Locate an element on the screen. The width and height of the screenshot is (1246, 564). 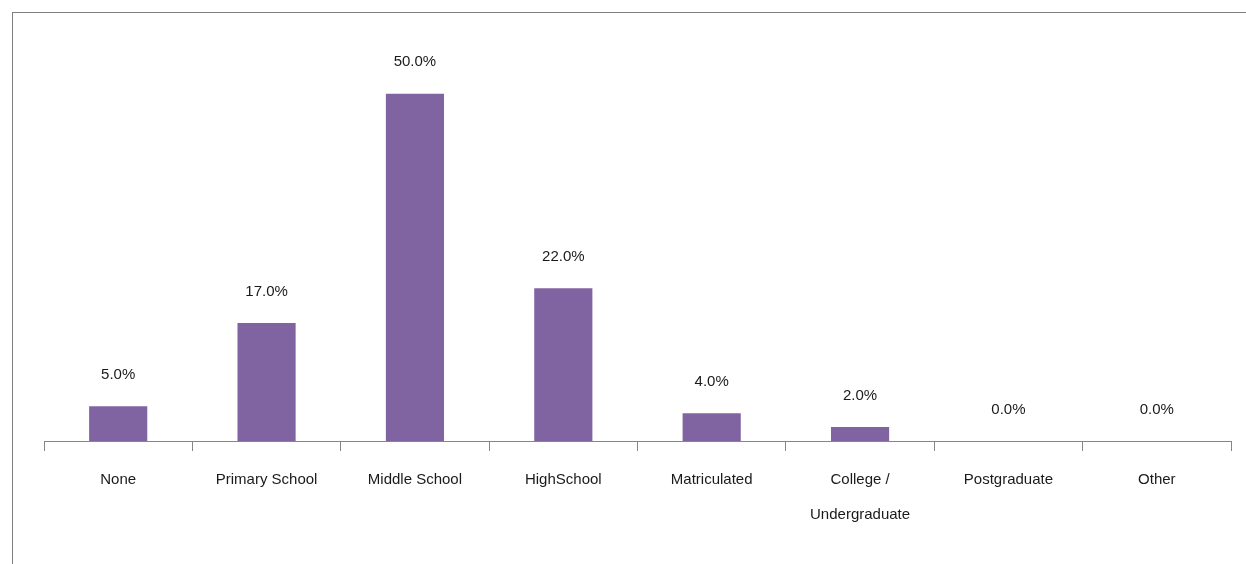
x-tick-label: Primary School is located at coordinates (266, 478).